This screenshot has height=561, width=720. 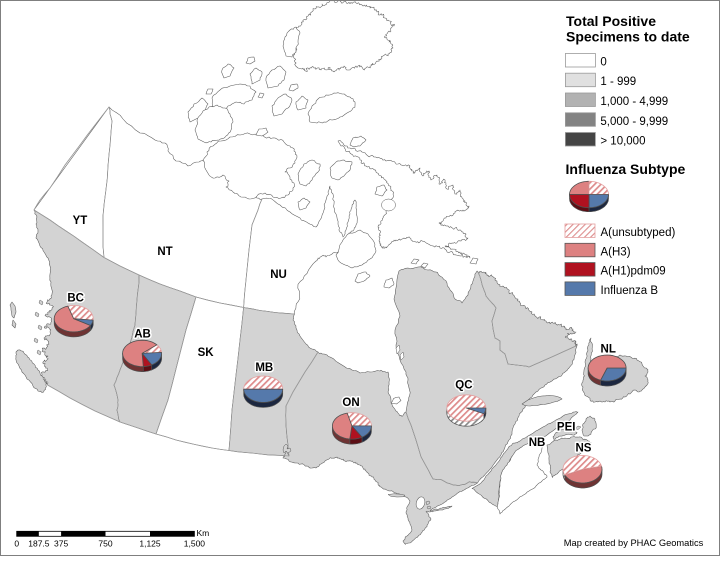 What do you see at coordinates (608, 350) in the screenshot?
I see `svg-text: NL` at bounding box center [608, 350].